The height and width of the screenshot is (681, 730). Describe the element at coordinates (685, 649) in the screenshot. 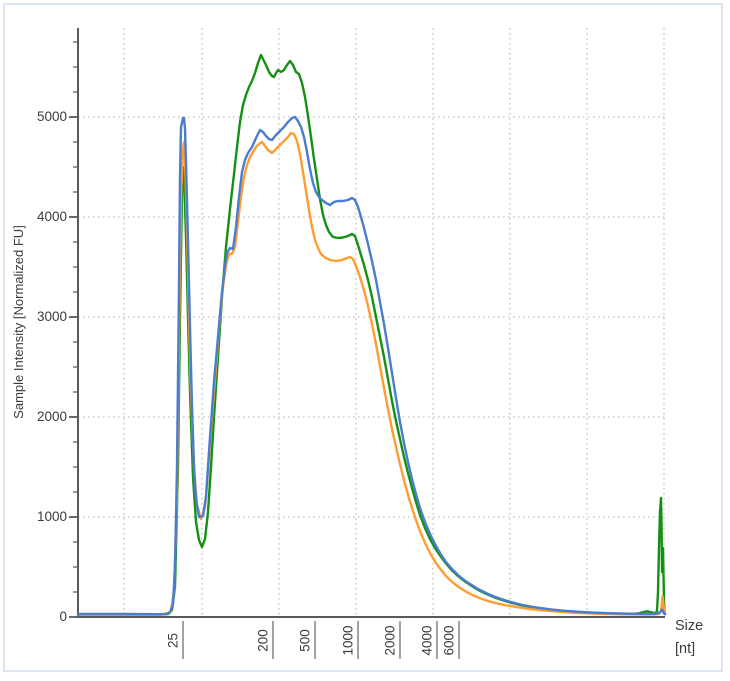

I see `x-axis-title-line2: [nt]` at that location.